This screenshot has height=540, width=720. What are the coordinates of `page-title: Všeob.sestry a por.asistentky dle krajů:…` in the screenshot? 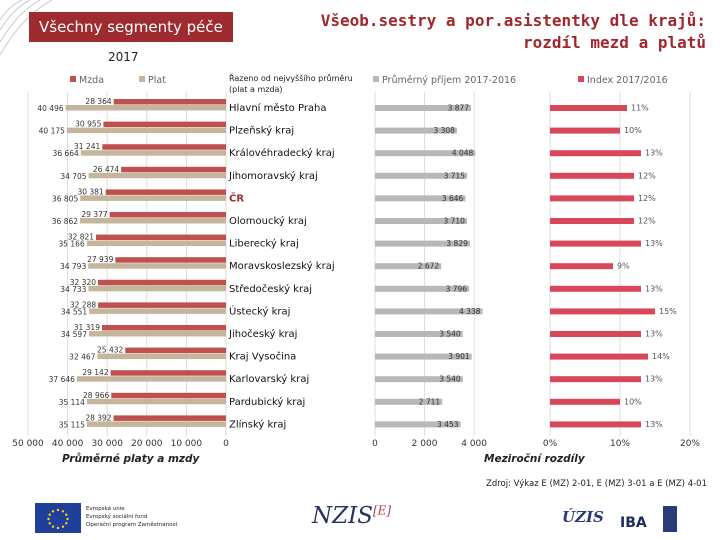 It's located at (511, 32).